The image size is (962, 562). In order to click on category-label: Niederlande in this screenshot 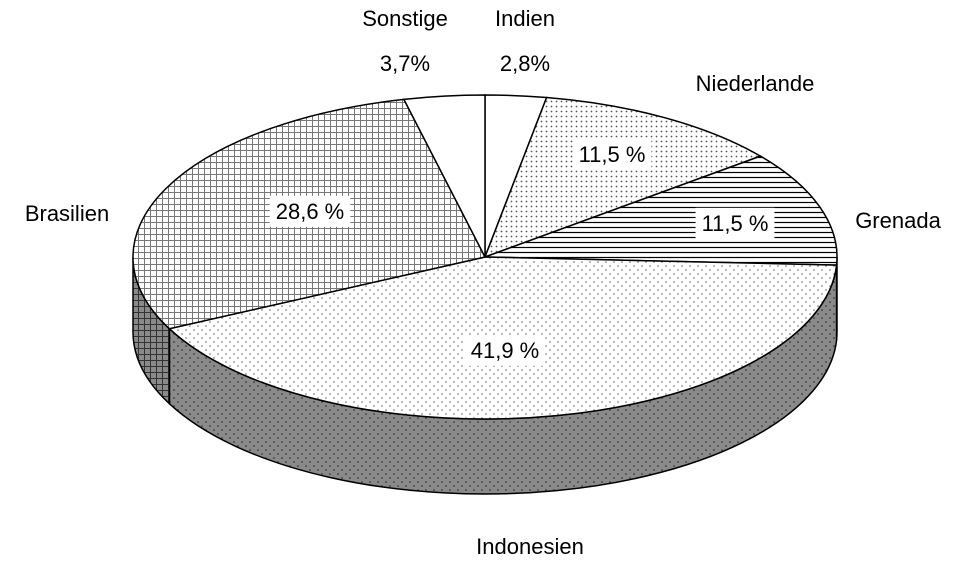, I will do `click(755, 83)`.